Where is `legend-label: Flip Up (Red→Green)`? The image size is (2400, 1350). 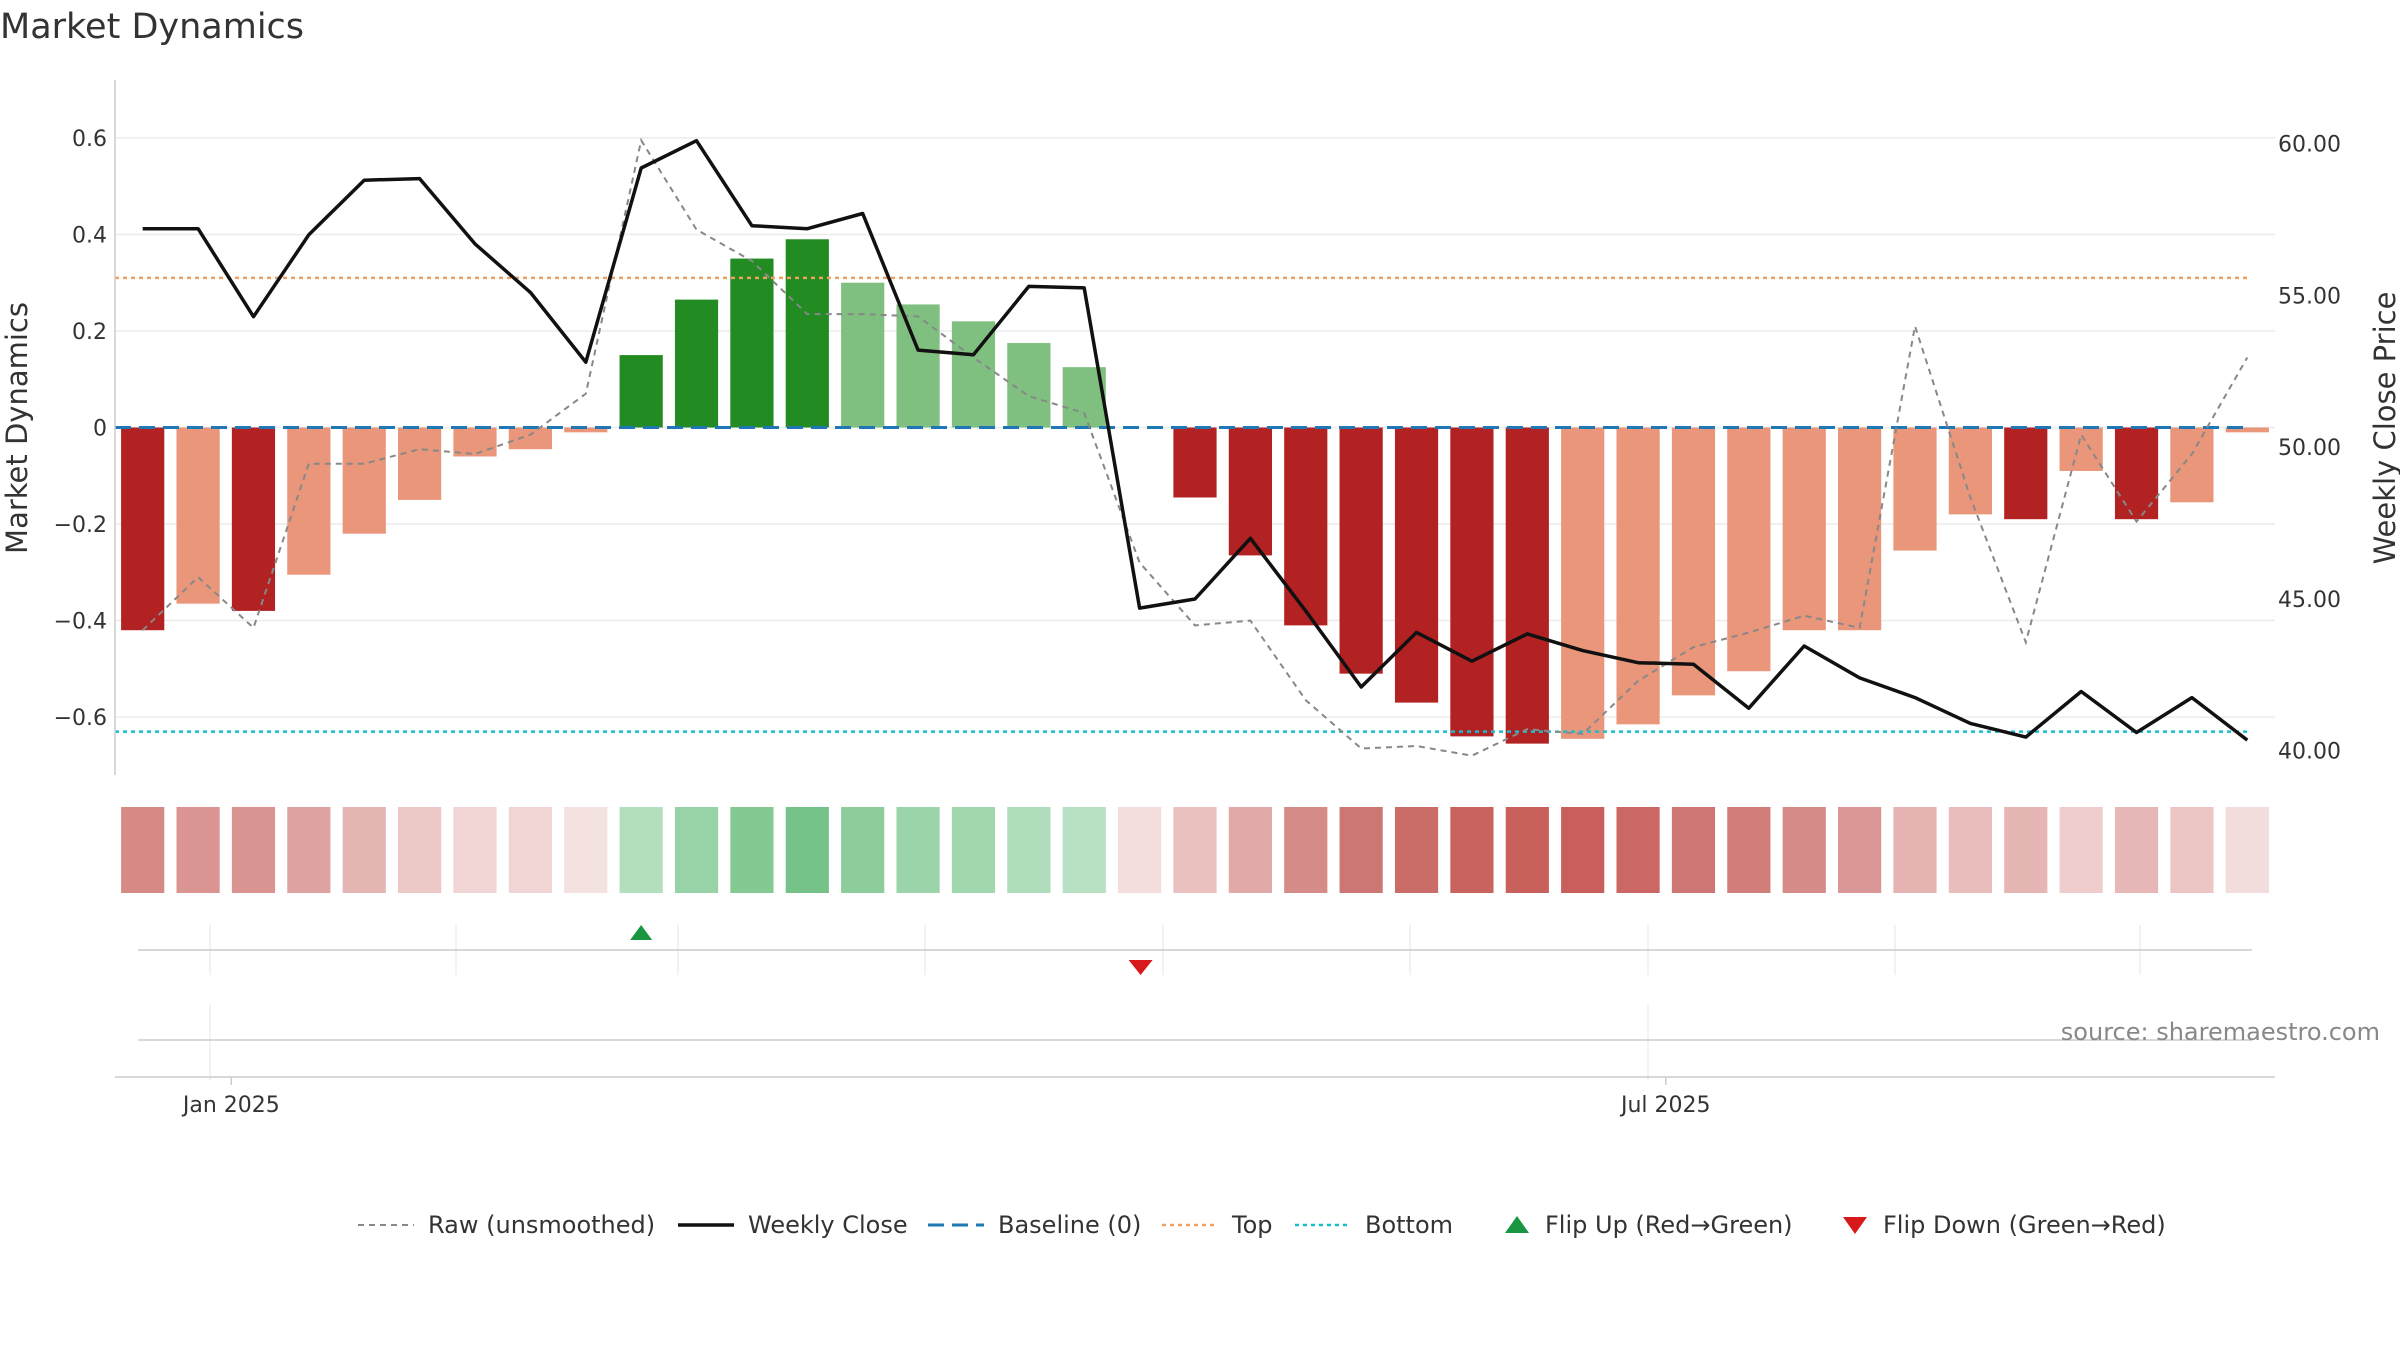
legend-label: Flip Up (Red→Green) is located at coordinates (1669, 1225).